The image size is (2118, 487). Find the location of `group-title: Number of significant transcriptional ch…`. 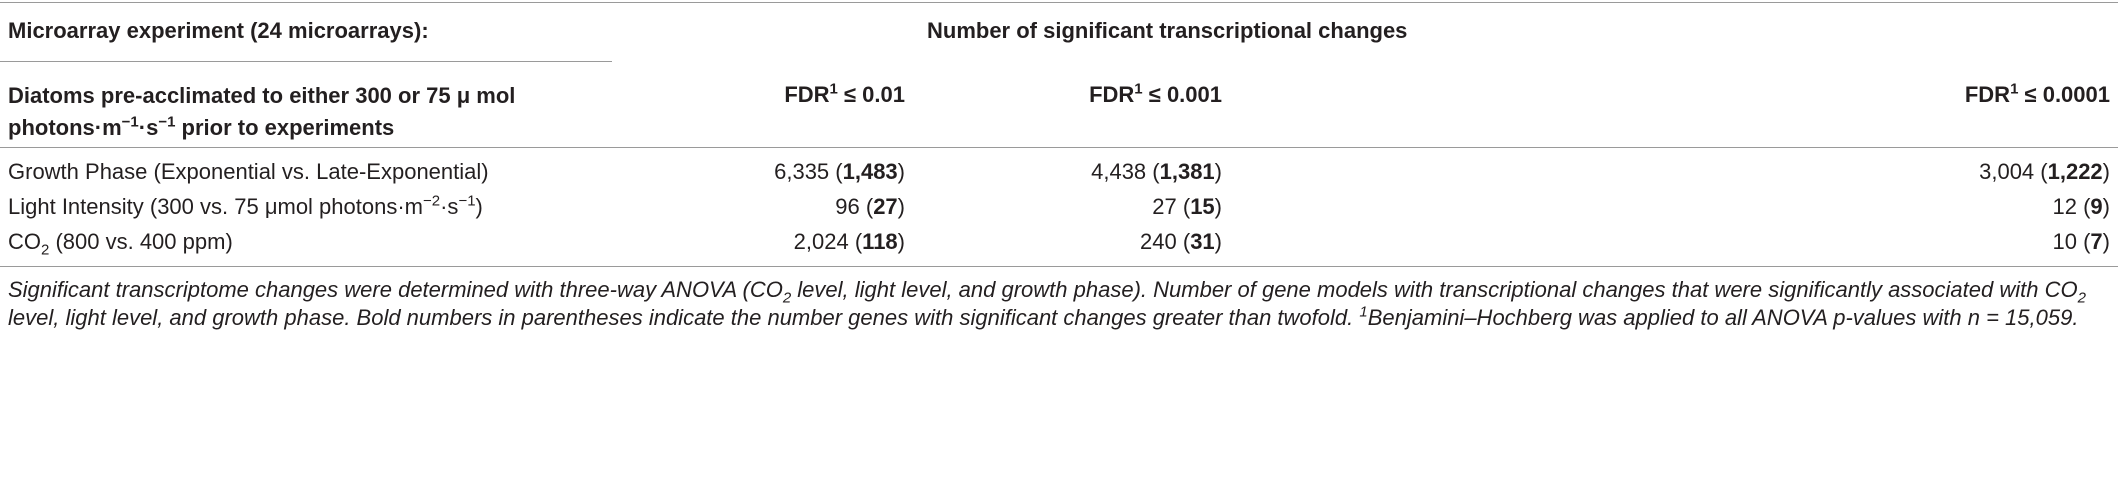

group-title: Number of significant transcriptional ch… is located at coordinates (1167, 30).